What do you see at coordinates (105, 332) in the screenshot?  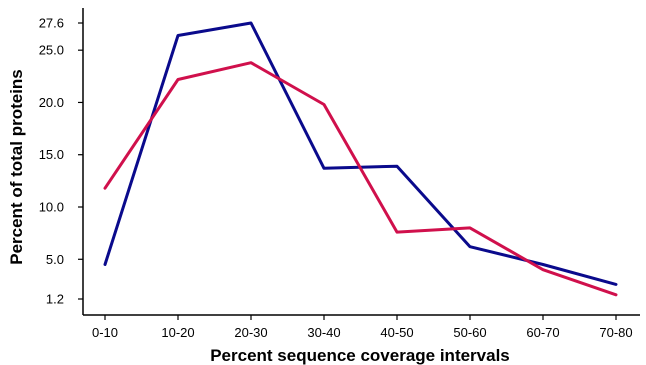 I see `x-tick-label: 0-10` at bounding box center [105, 332].